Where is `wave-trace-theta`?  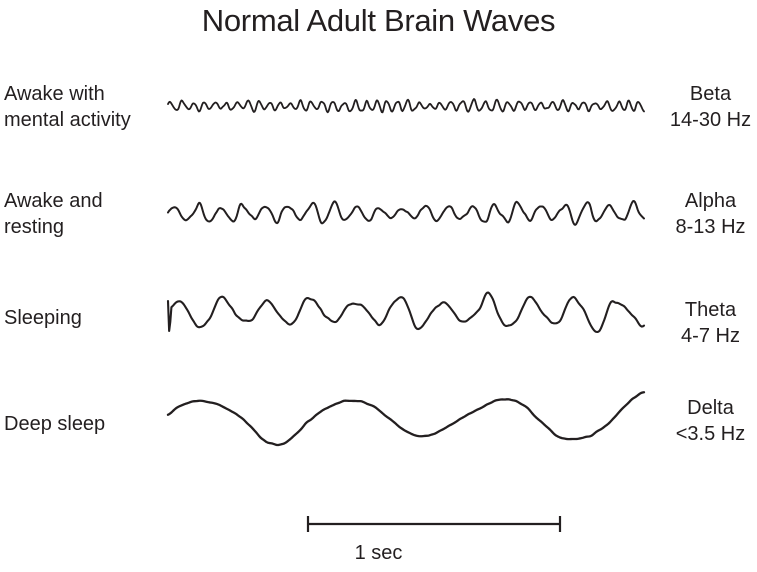 wave-trace-theta is located at coordinates (406, 312).